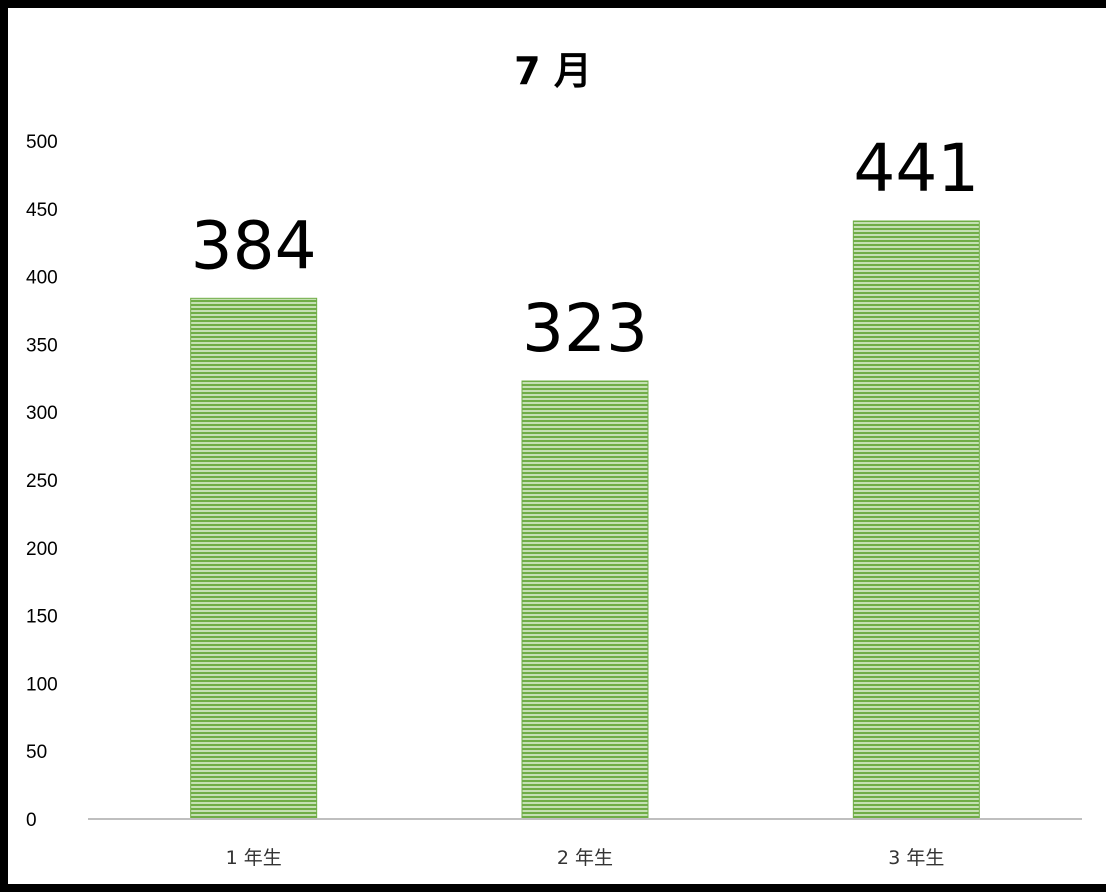  What do you see at coordinates (42, 345) in the screenshot?
I see `y-tick-label: 350` at bounding box center [42, 345].